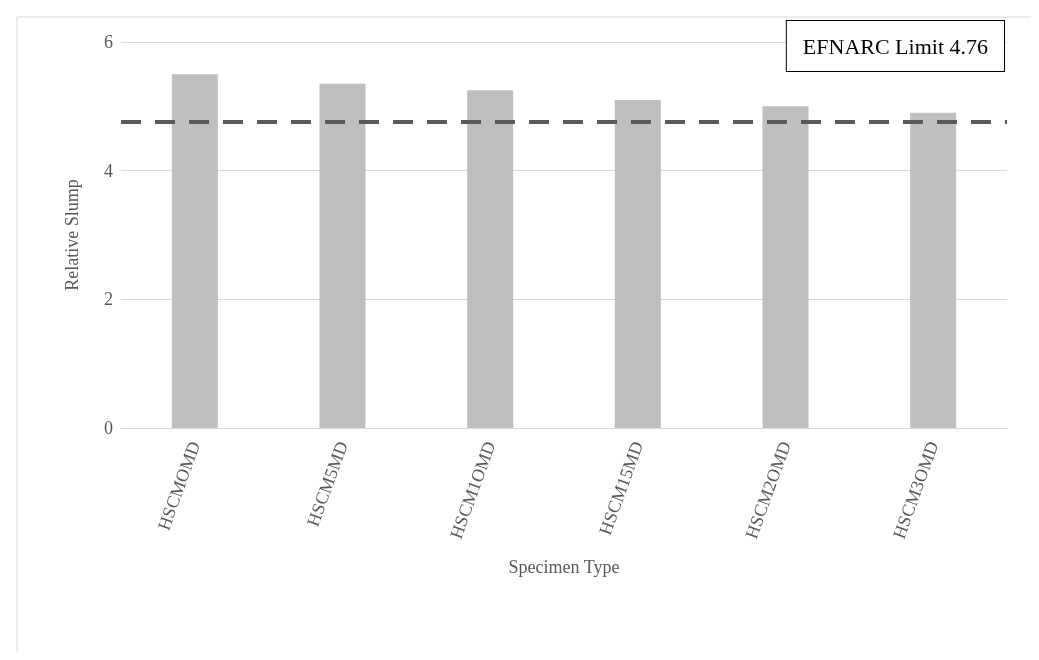 The width and height of the screenshot is (1039, 660). Describe the element at coordinates (72, 235) in the screenshot. I see `y-axis-title: Relative Slump` at that location.